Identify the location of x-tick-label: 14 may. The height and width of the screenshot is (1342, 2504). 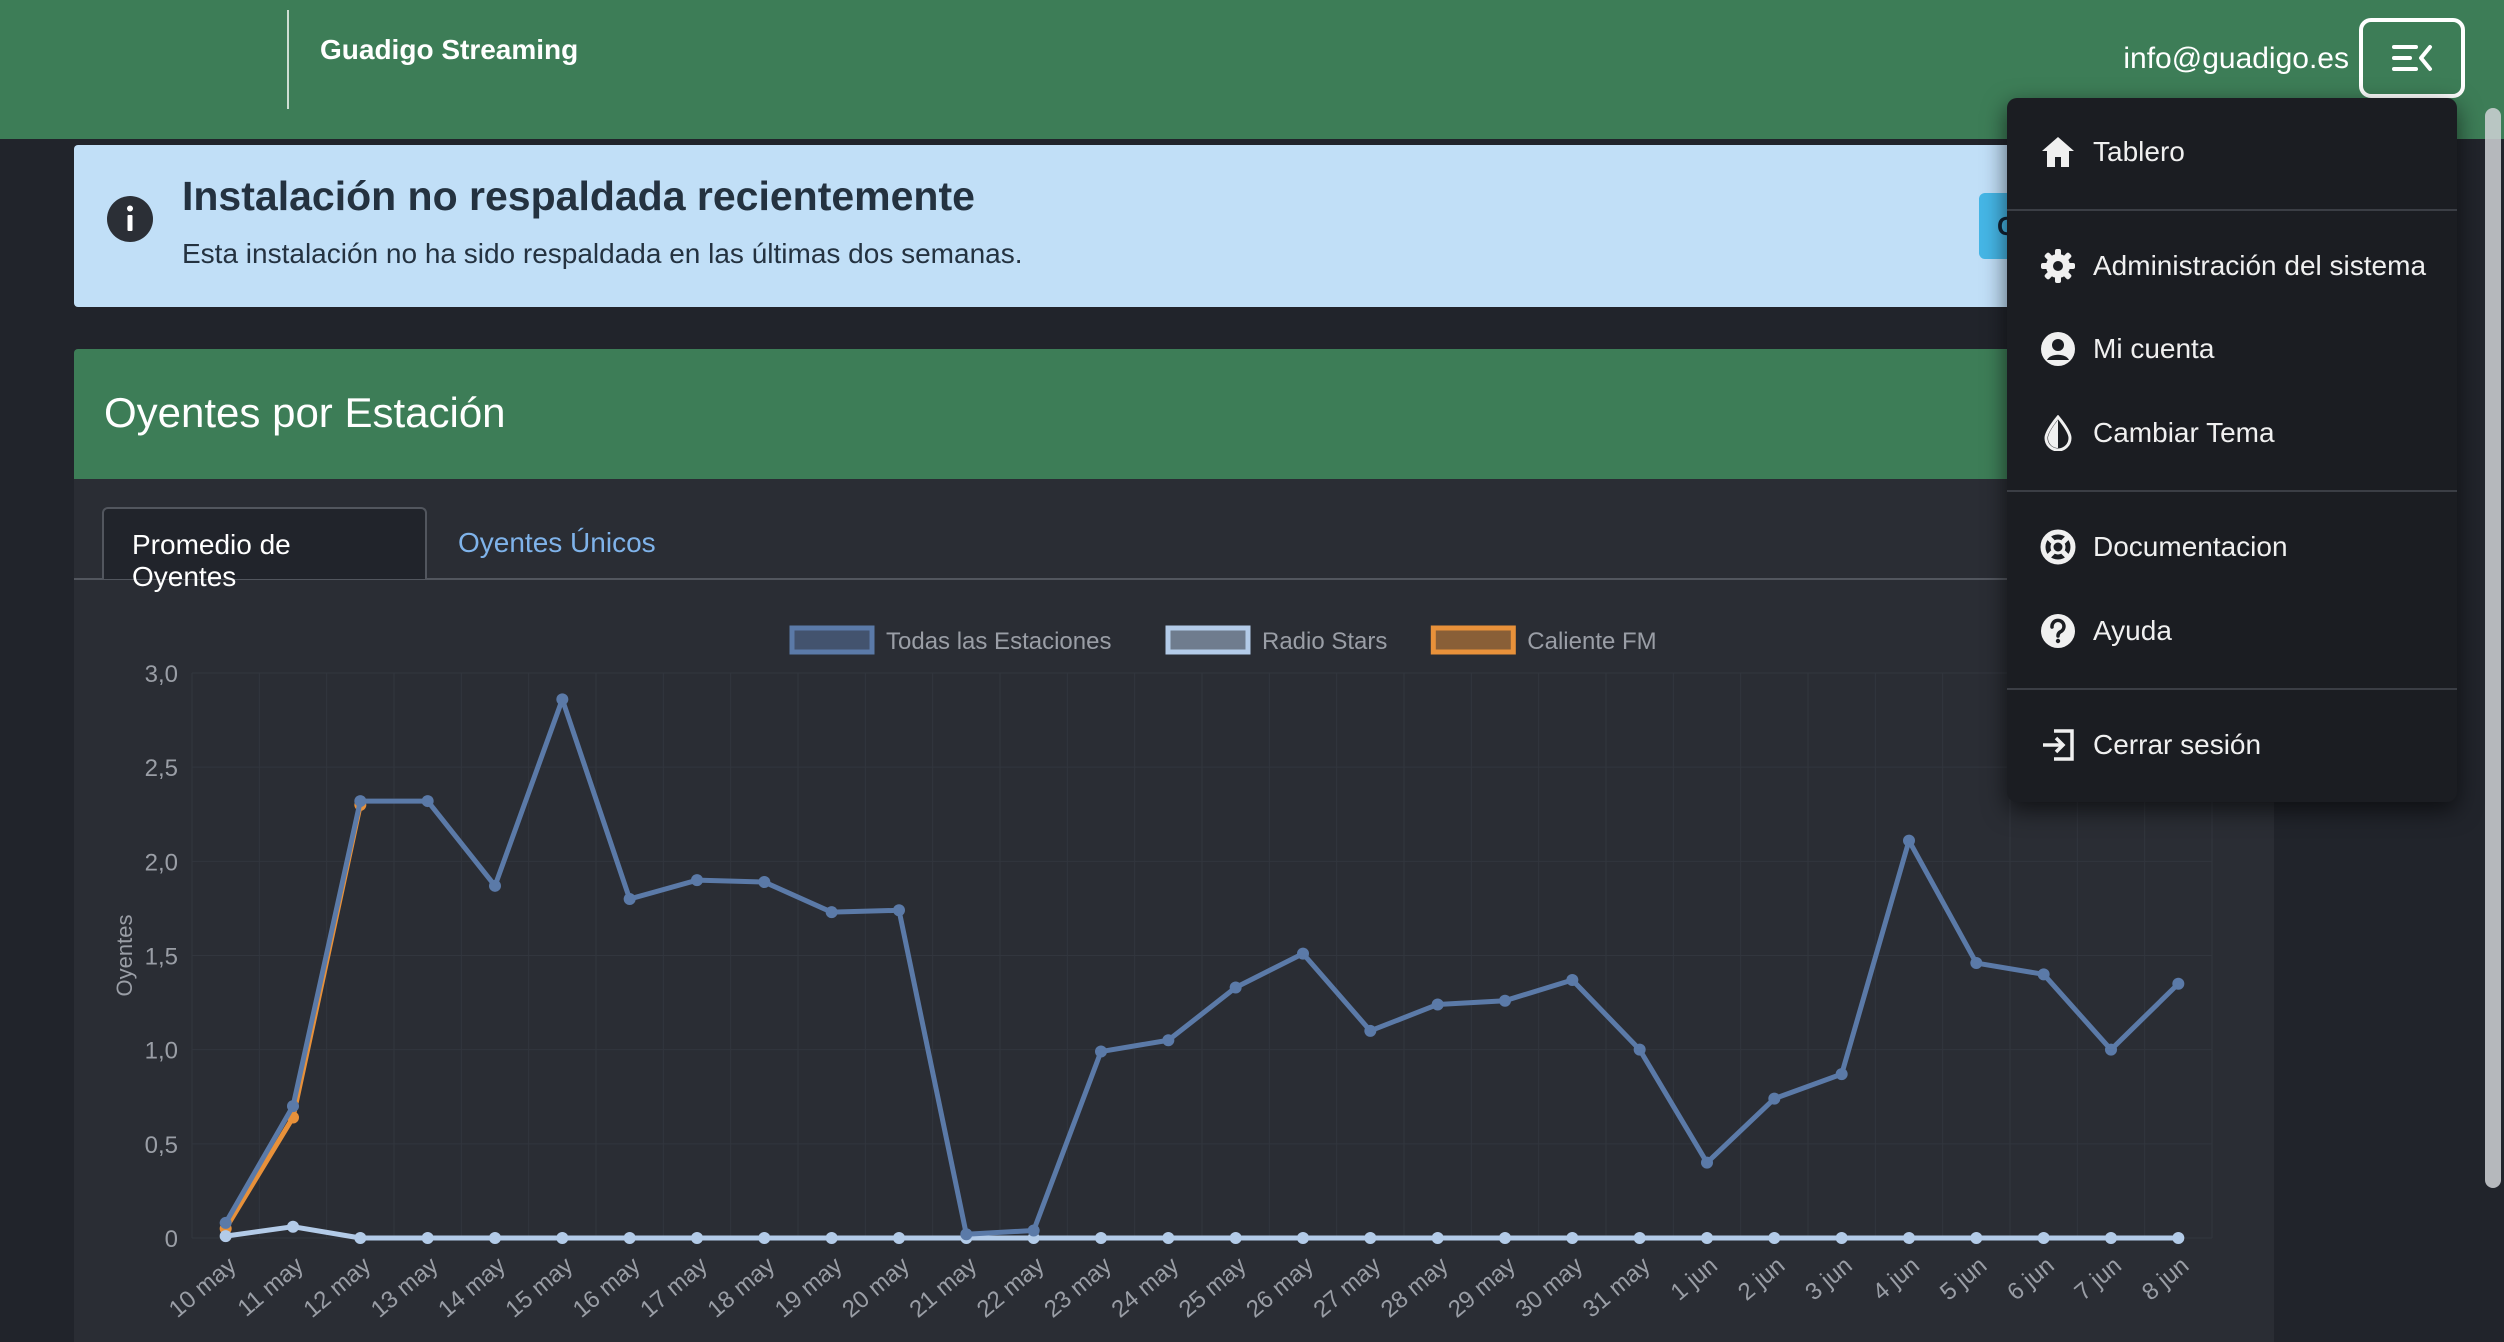
(472, 1287).